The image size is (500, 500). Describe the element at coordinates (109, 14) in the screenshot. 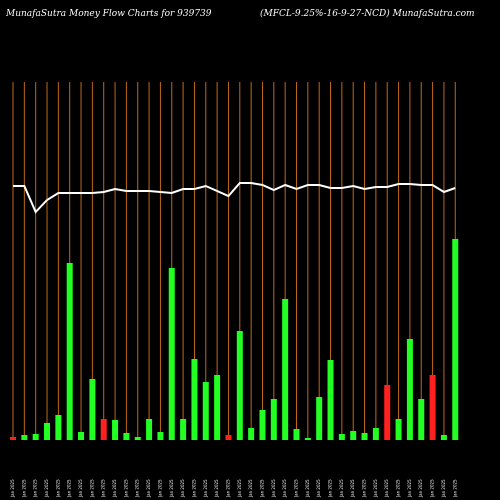

I see `chart-title: MunafaSutra Money Flow Charts for 939739` at that location.